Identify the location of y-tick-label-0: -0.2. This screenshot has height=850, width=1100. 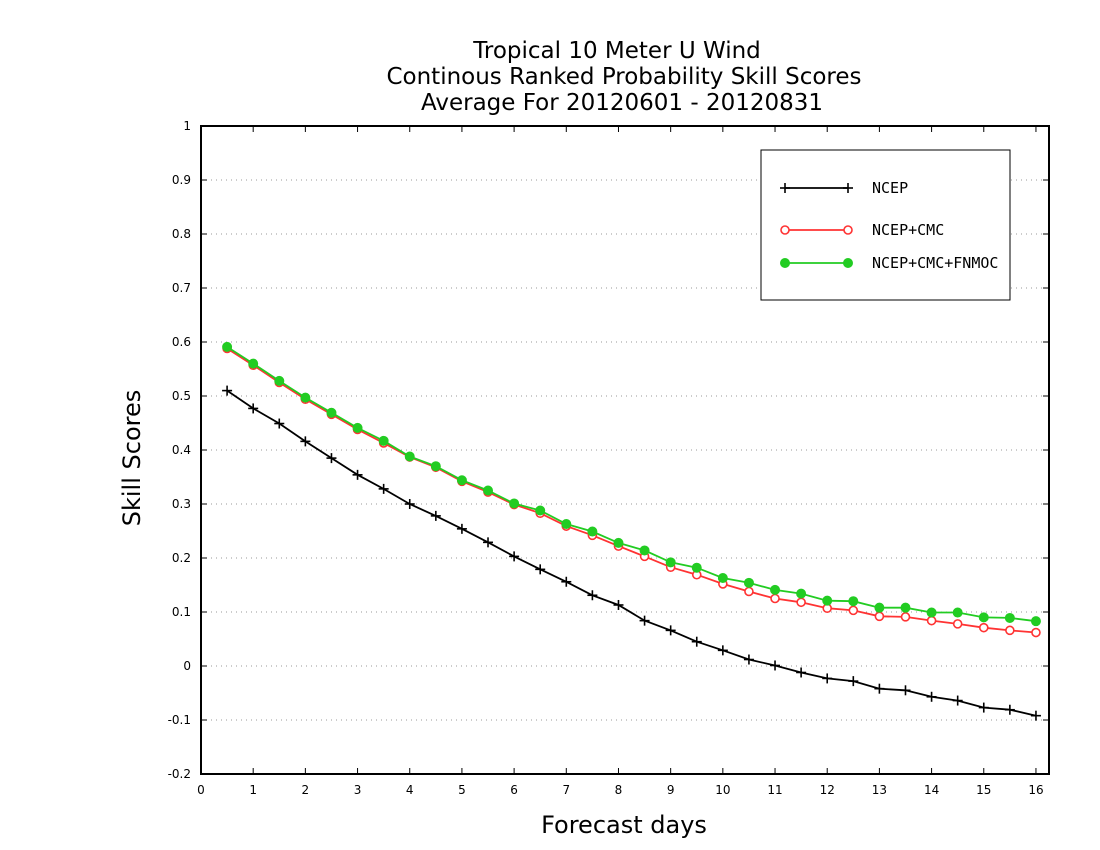
(179, 774).